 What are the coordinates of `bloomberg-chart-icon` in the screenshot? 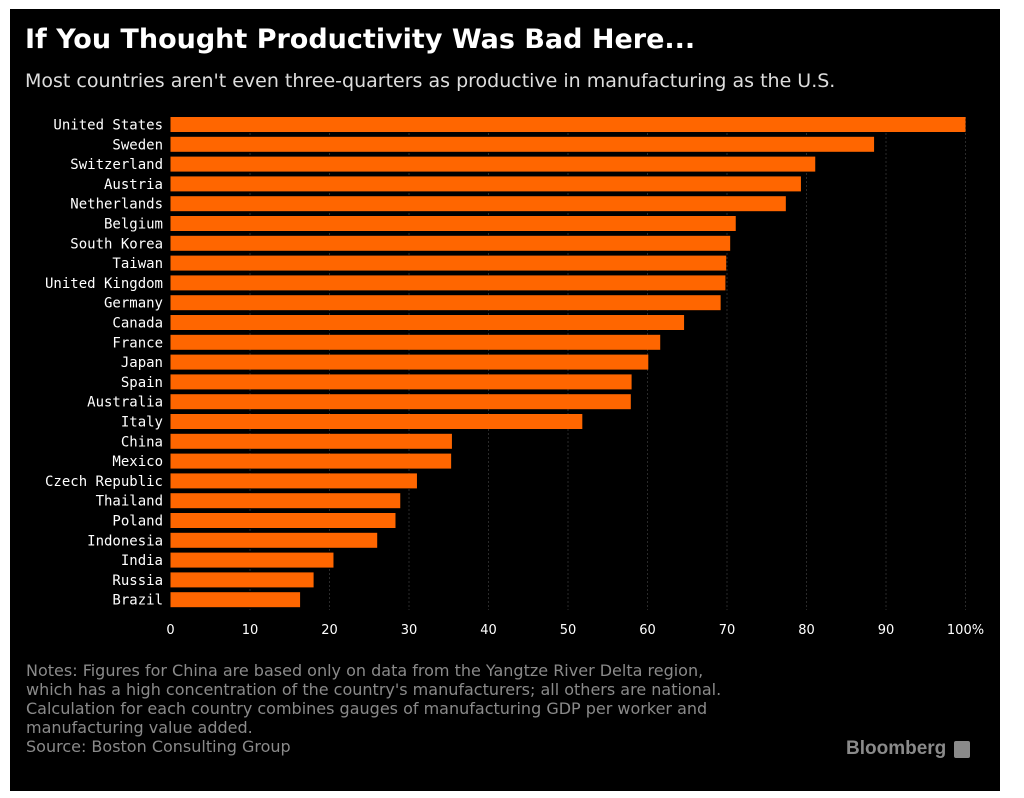 It's located at (962, 749).